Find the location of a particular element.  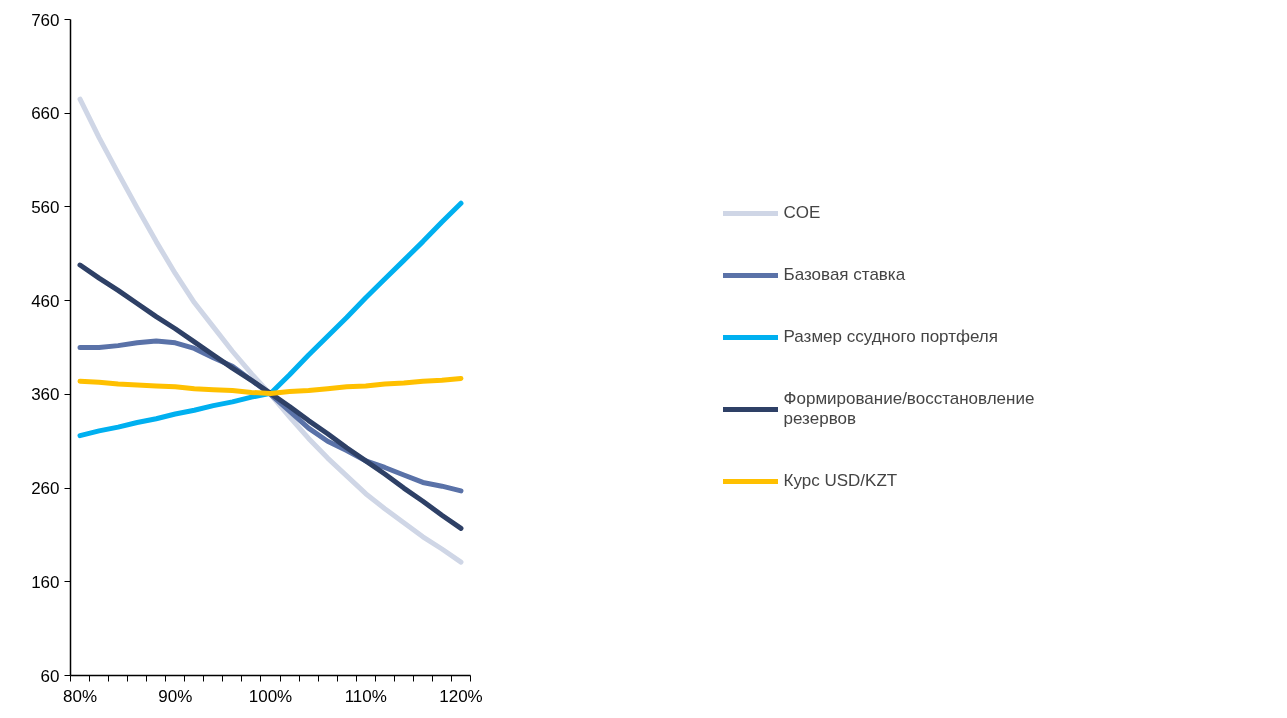

y-tick-label: 560 is located at coordinates (45, 207).